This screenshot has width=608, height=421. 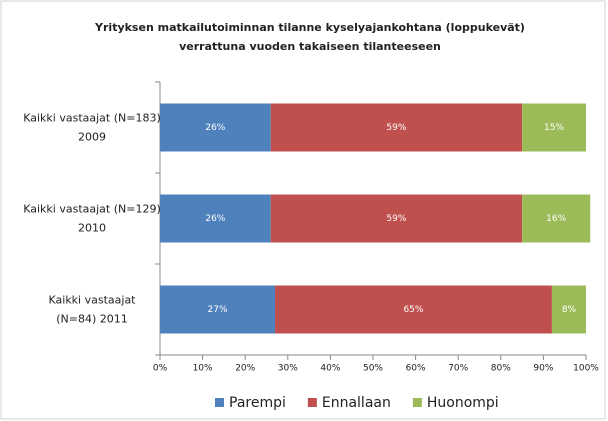 What do you see at coordinates (356, 403) in the screenshot?
I see `legend-label: Ennallaan` at bounding box center [356, 403].